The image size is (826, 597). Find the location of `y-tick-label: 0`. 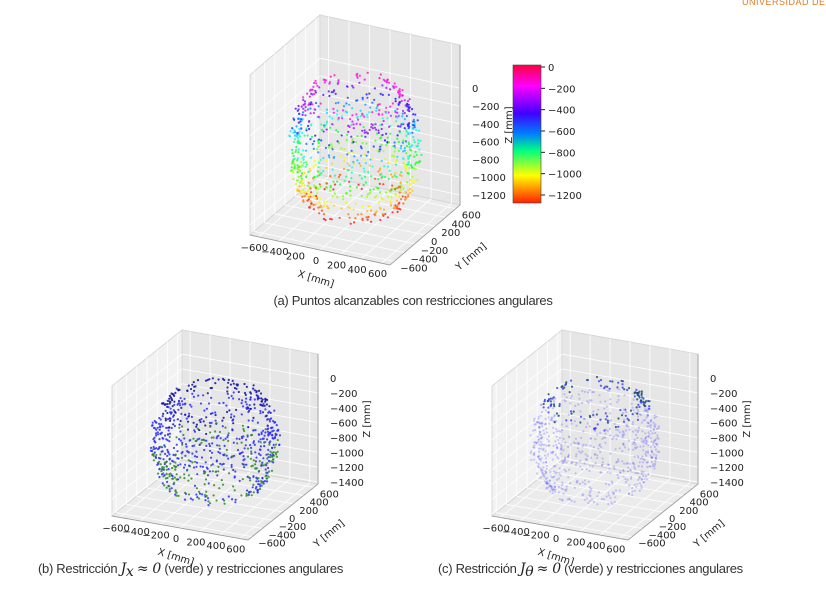

y-tick-label: 0 is located at coordinates (292, 519).